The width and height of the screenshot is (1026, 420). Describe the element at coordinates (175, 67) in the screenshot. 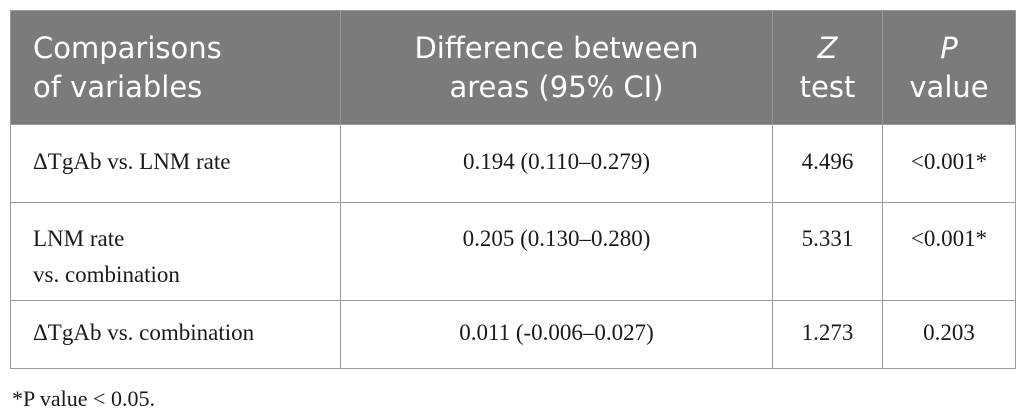

I see `header-comparisons: Comparisons of variables` at that location.